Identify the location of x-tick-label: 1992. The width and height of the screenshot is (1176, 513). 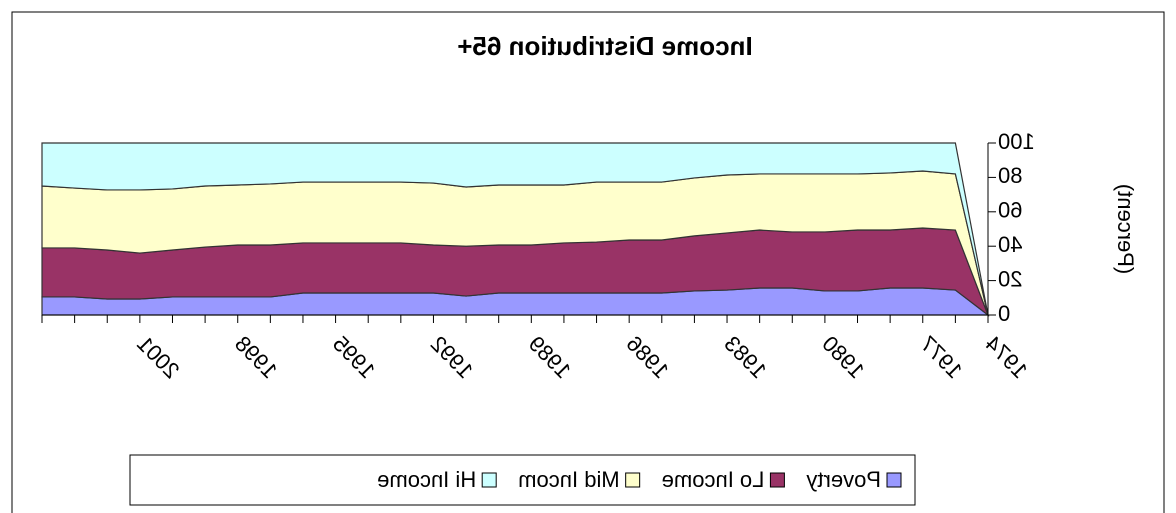
(452, 357).